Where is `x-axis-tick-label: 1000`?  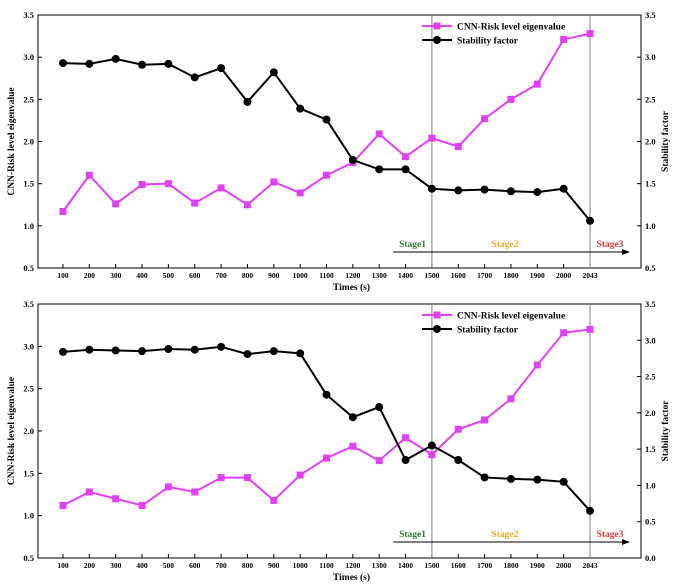 x-axis-tick-label: 1000 is located at coordinates (300, 565).